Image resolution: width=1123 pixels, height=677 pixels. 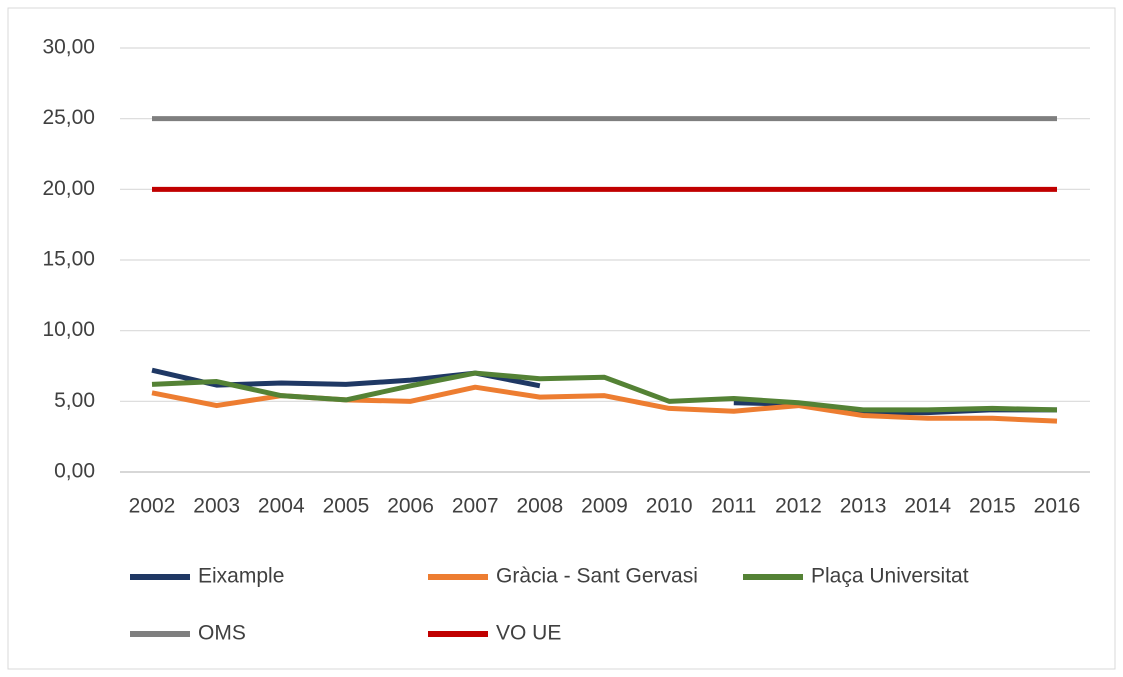 I want to click on y-tick-label: 20,00, so click(x=68, y=188).